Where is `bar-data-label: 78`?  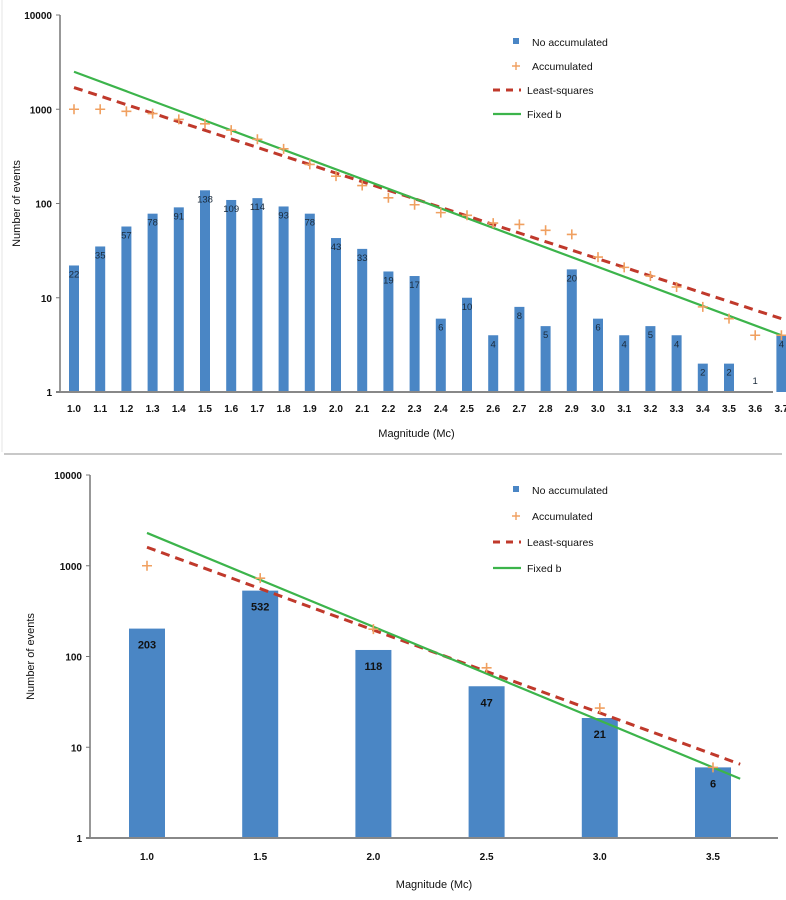 bar-data-label: 78 is located at coordinates (152, 223).